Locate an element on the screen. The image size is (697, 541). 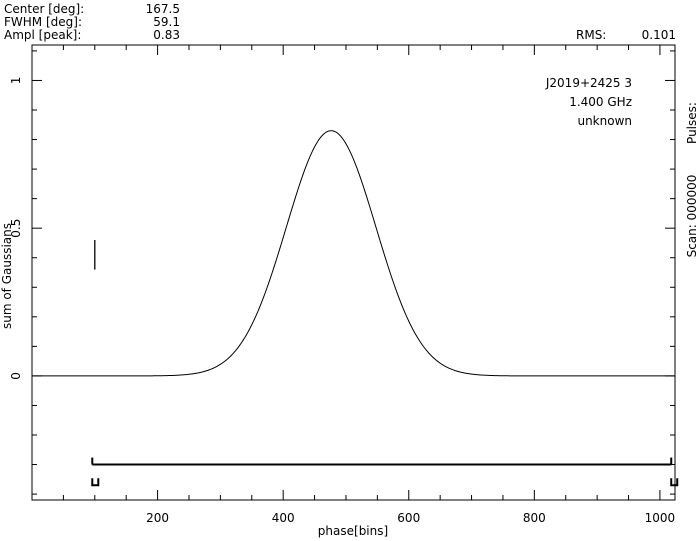
fwhm-value: 59.1 is located at coordinates (166, 22).